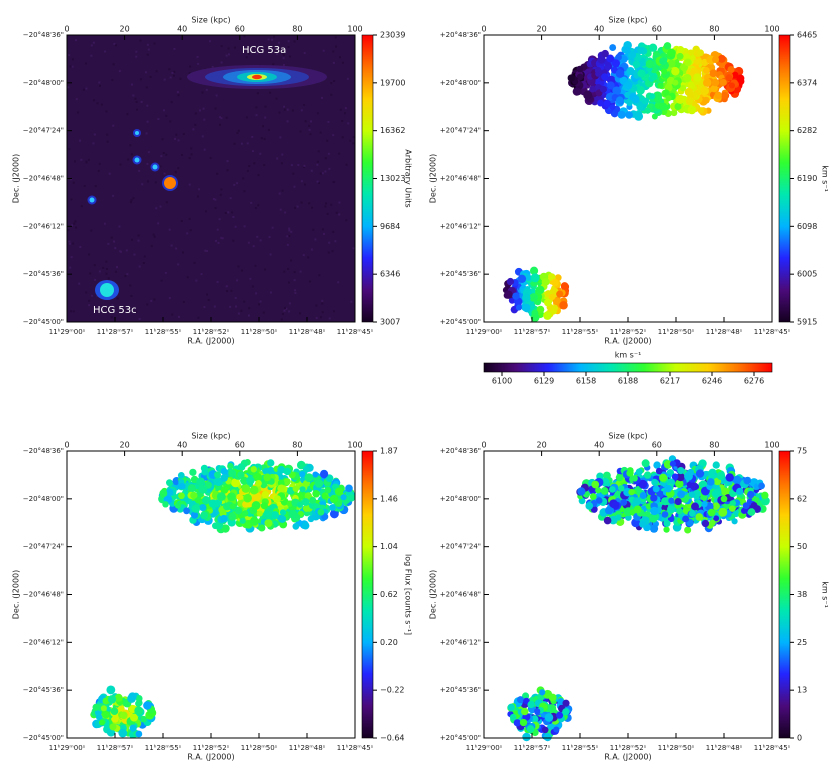  Describe the element at coordinates (115, 748) in the screenshot. I see `bottom-tick-label: 11ʰ28ᵐ57ˢ` at that location.